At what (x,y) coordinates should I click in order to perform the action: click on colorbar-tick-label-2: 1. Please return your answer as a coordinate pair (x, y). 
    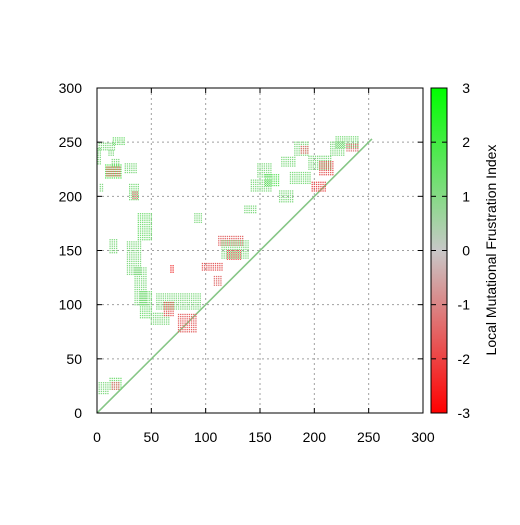
    Looking at the image, I should click on (466, 196).